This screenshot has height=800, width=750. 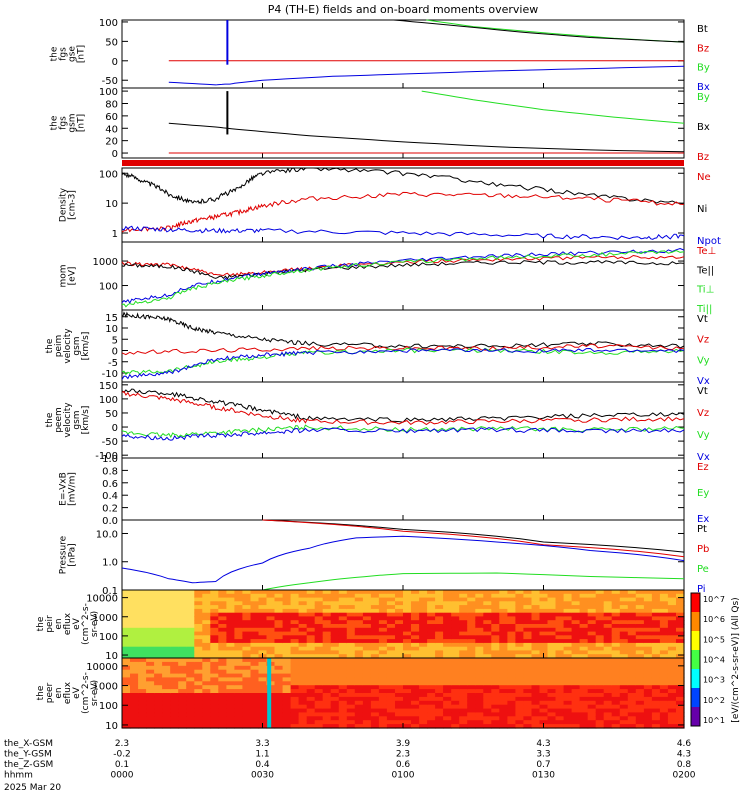 I want to click on legend-vz: Vz, so click(x=703, y=340).